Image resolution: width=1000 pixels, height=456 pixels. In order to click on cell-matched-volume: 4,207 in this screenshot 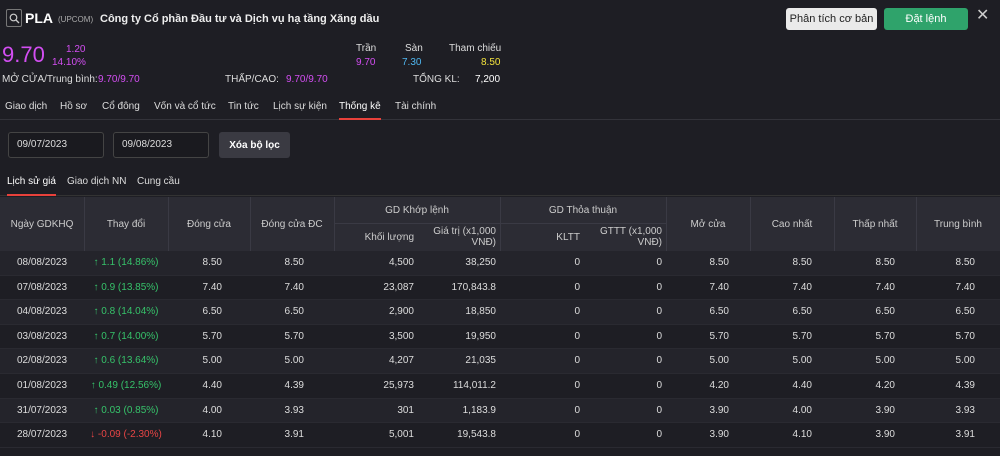, I will do `click(401, 361)`.